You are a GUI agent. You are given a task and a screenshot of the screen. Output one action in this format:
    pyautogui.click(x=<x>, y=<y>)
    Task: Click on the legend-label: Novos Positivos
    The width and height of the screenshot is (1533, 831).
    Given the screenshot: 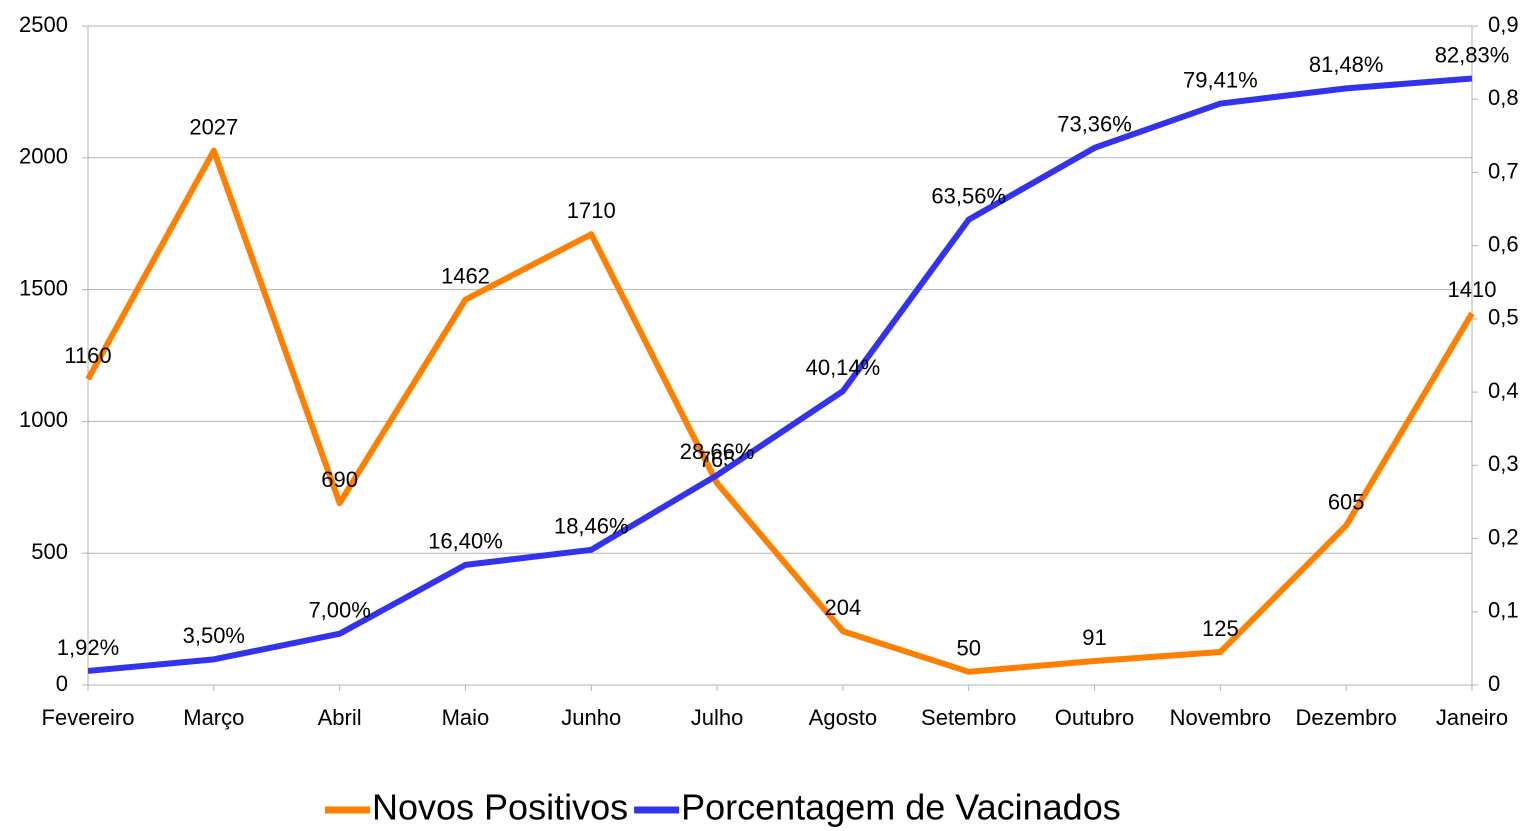 What is the action you would take?
    pyautogui.click(x=500, y=807)
    